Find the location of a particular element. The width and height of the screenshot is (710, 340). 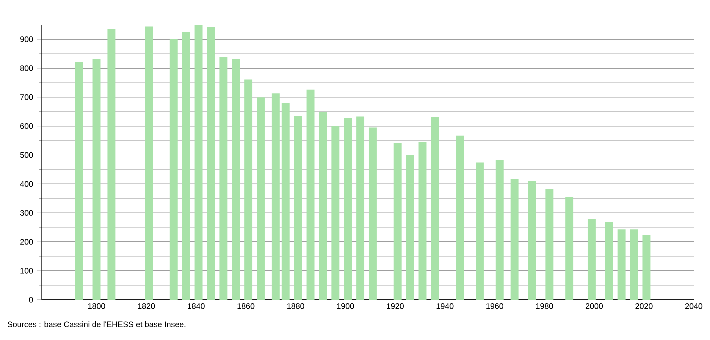

x-tick-label: 1900 is located at coordinates (345, 307).